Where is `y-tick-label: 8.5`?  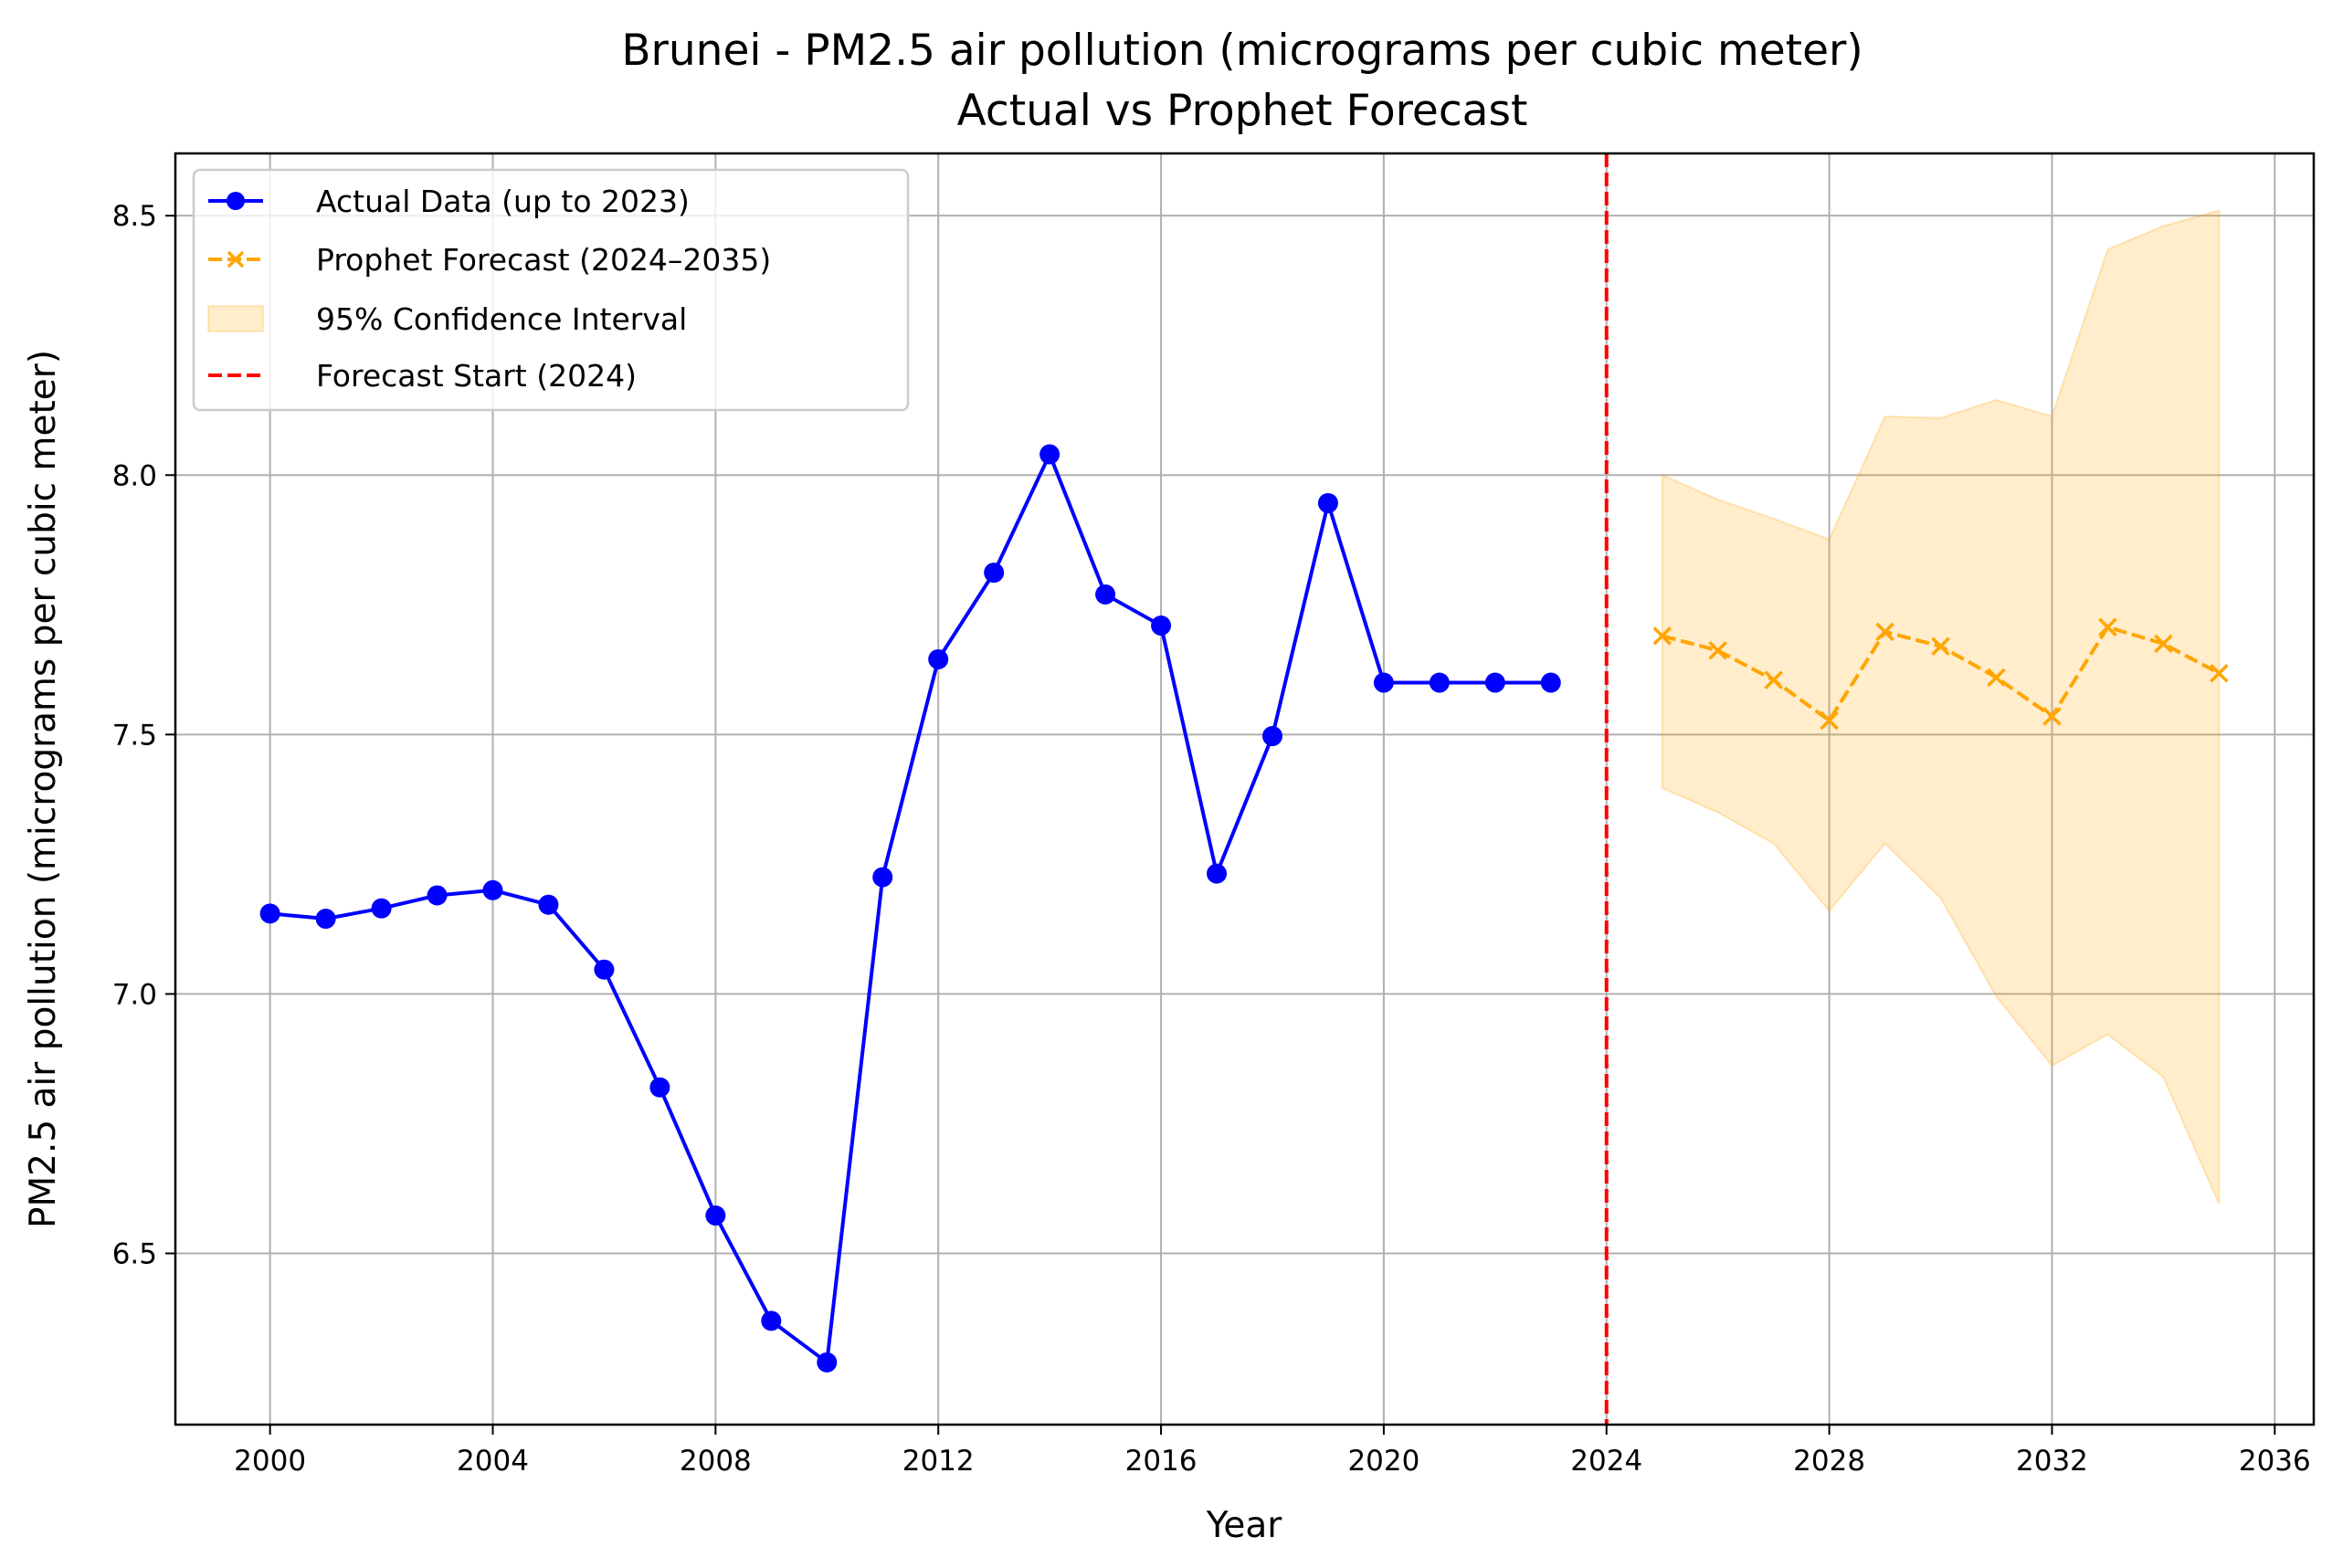
y-tick-label: 8.5 is located at coordinates (134, 216).